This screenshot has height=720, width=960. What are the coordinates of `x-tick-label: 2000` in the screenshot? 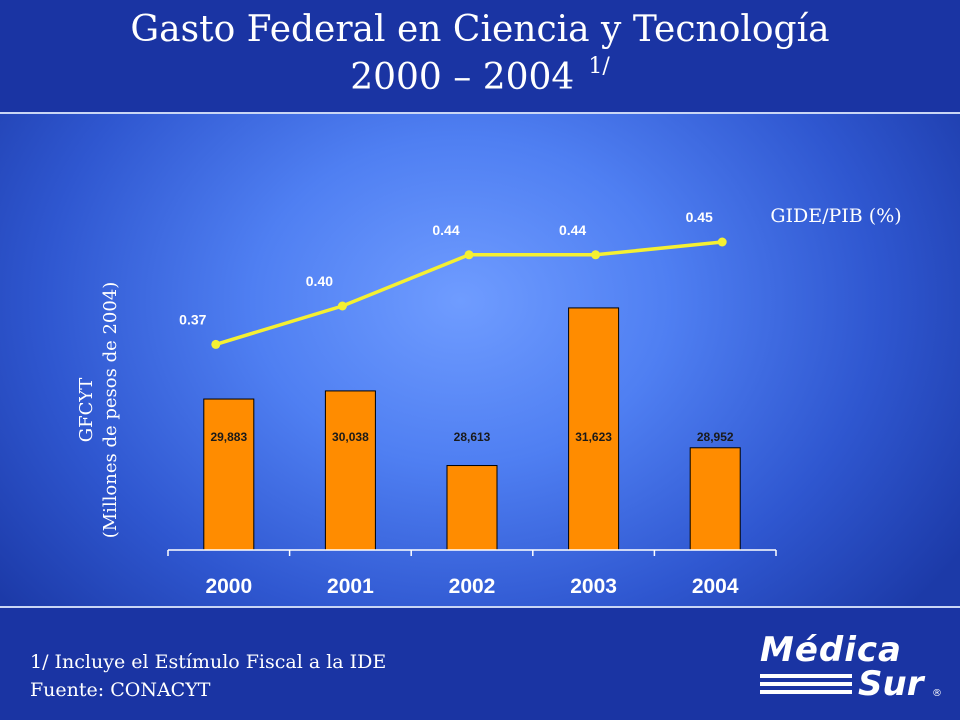 It's located at (228, 586).